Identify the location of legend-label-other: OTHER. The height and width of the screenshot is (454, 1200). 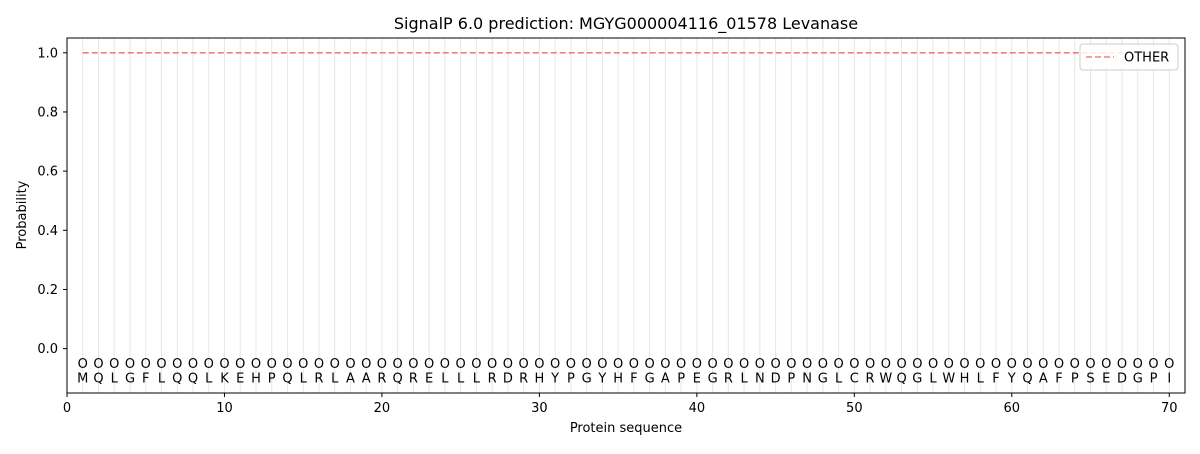
(1146, 58).